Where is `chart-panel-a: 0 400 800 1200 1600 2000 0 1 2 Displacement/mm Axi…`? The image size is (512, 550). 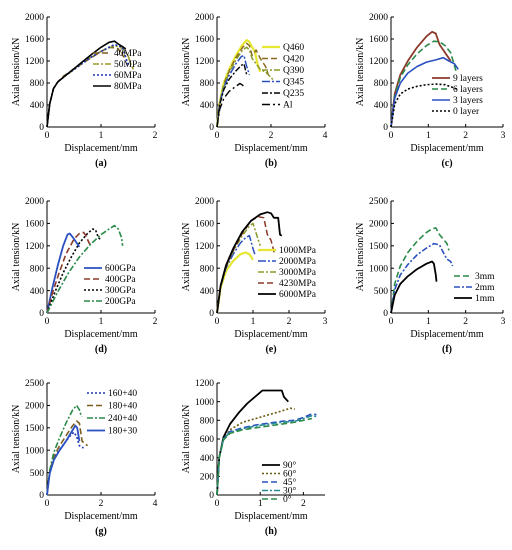 chart-panel-a: 0 400 800 1200 1600 2000 0 1 2 Displacement/mm Axi… is located at coordinates (84, 91).